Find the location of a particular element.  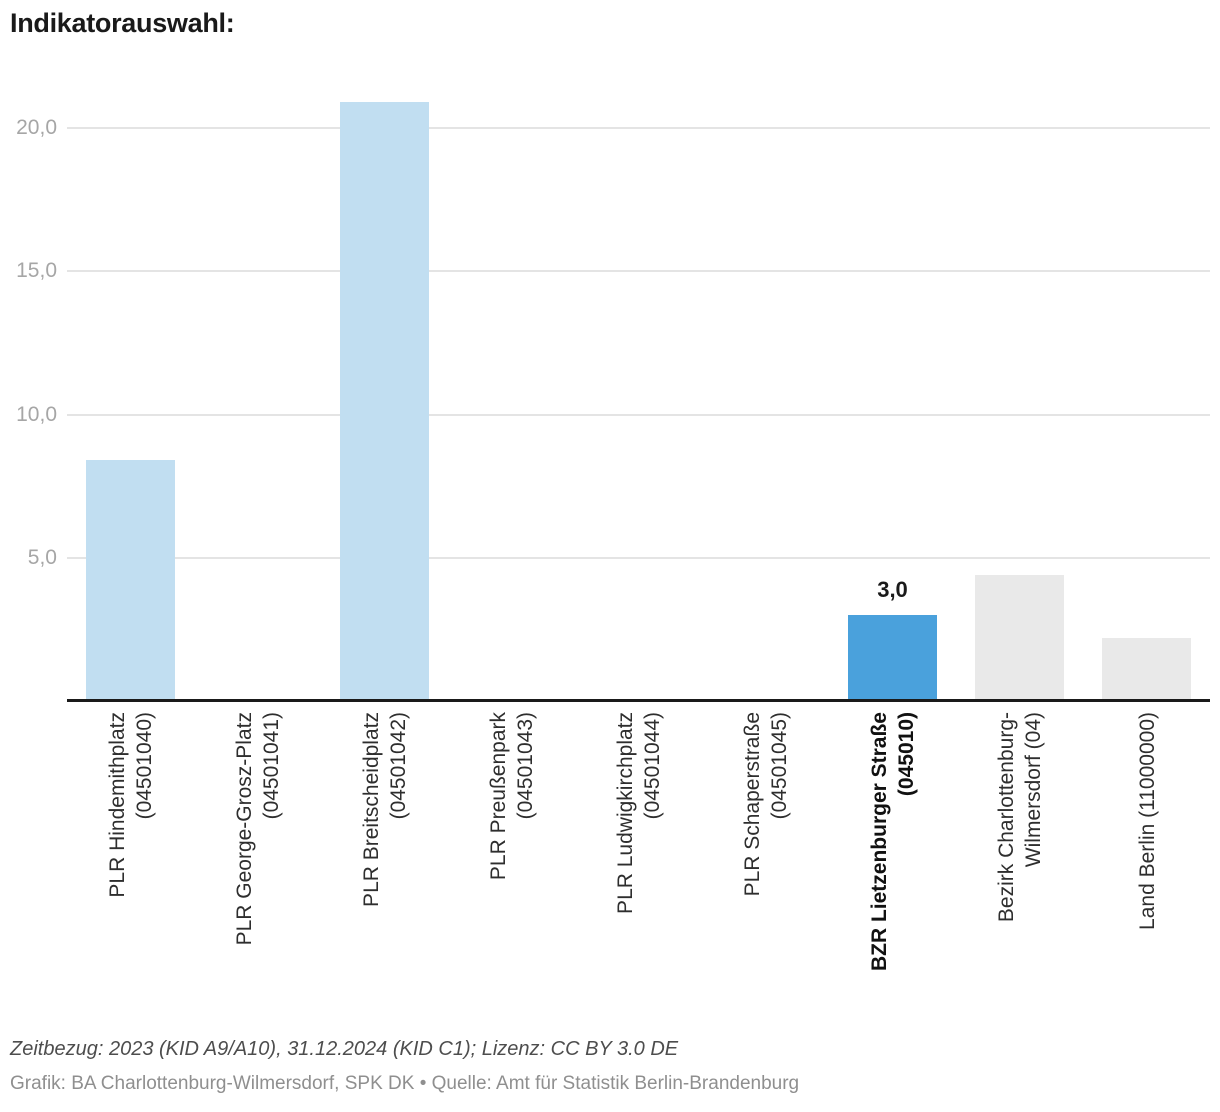

x-axis-label-line: (04501042) is located at coordinates (398, 766).